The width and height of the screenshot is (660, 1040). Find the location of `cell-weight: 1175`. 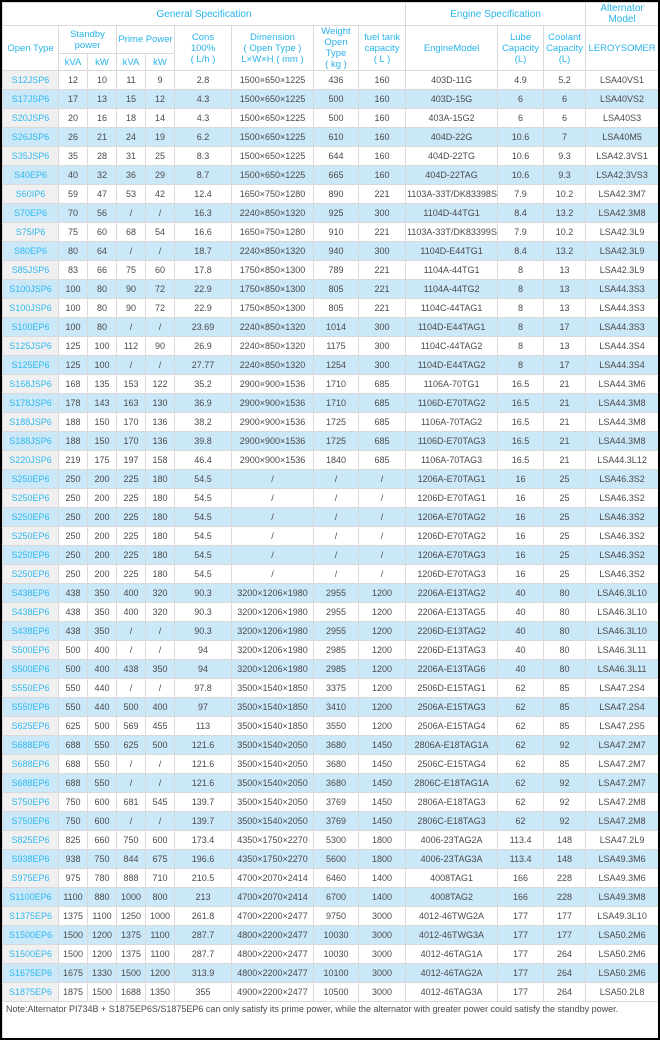

cell-weight: 1175 is located at coordinates (336, 346).